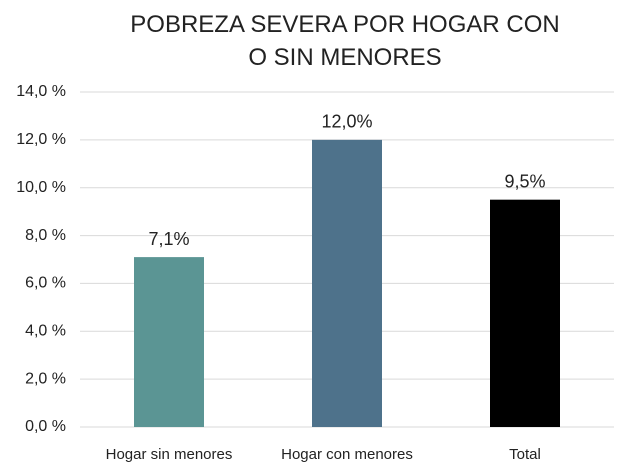  Describe the element at coordinates (45, 426) in the screenshot. I see `y-tick-label: 0,0 %` at that location.